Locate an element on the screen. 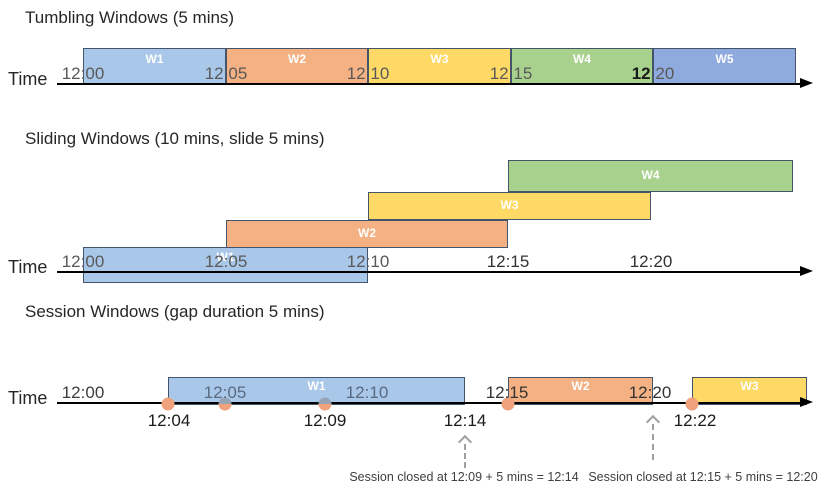 This screenshot has width=829, height=498. session-window-w1 is located at coordinates (316, 391).